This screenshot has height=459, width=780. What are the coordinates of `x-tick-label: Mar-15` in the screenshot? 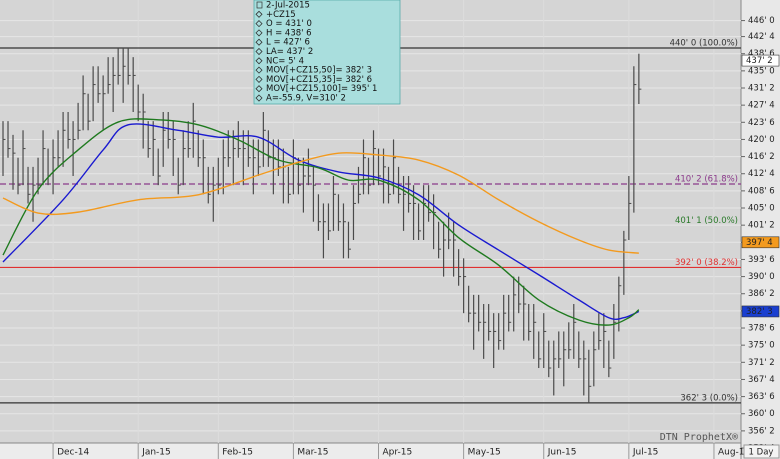 It's located at (312, 453).